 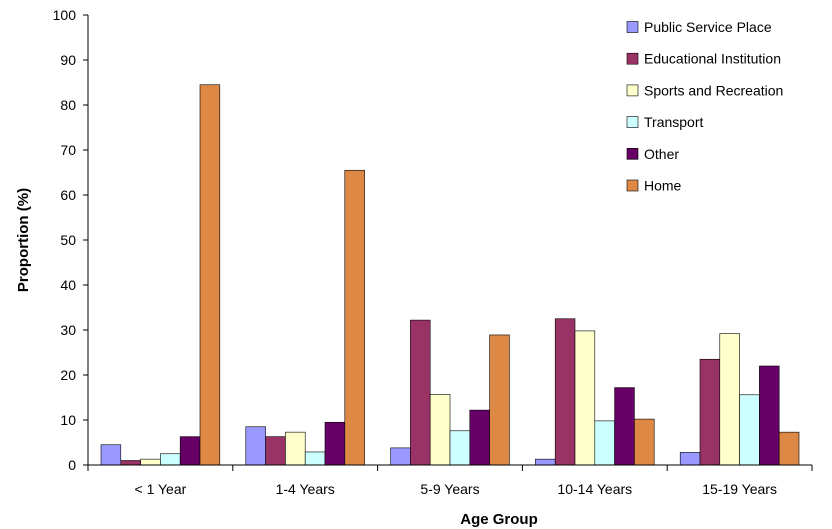 I want to click on y-tick-label: 90, so click(x=68, y=60).